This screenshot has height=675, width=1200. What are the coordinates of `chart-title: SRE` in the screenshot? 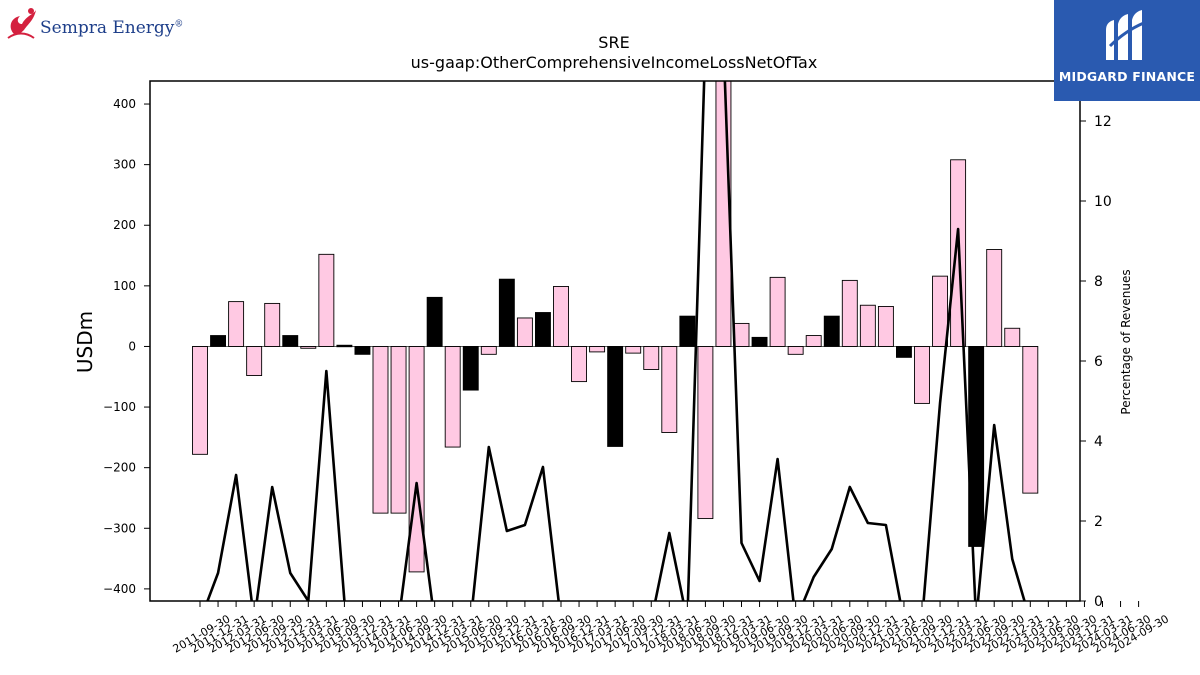 It's located at (613, 42).